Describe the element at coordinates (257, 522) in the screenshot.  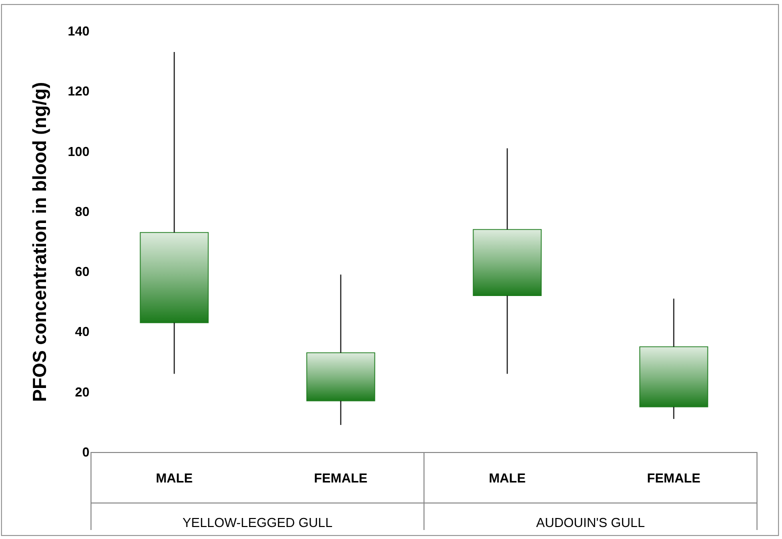
I see `text: YELLOW-LEGGED GULL` at that location.